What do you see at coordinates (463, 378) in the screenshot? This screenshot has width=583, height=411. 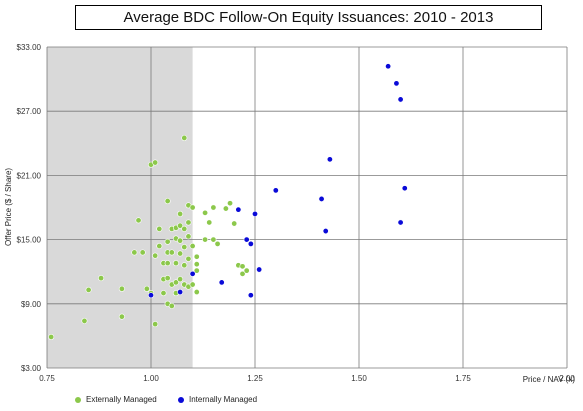 I see `x-tick-label: 1.75` at bounding box center [463, 378].